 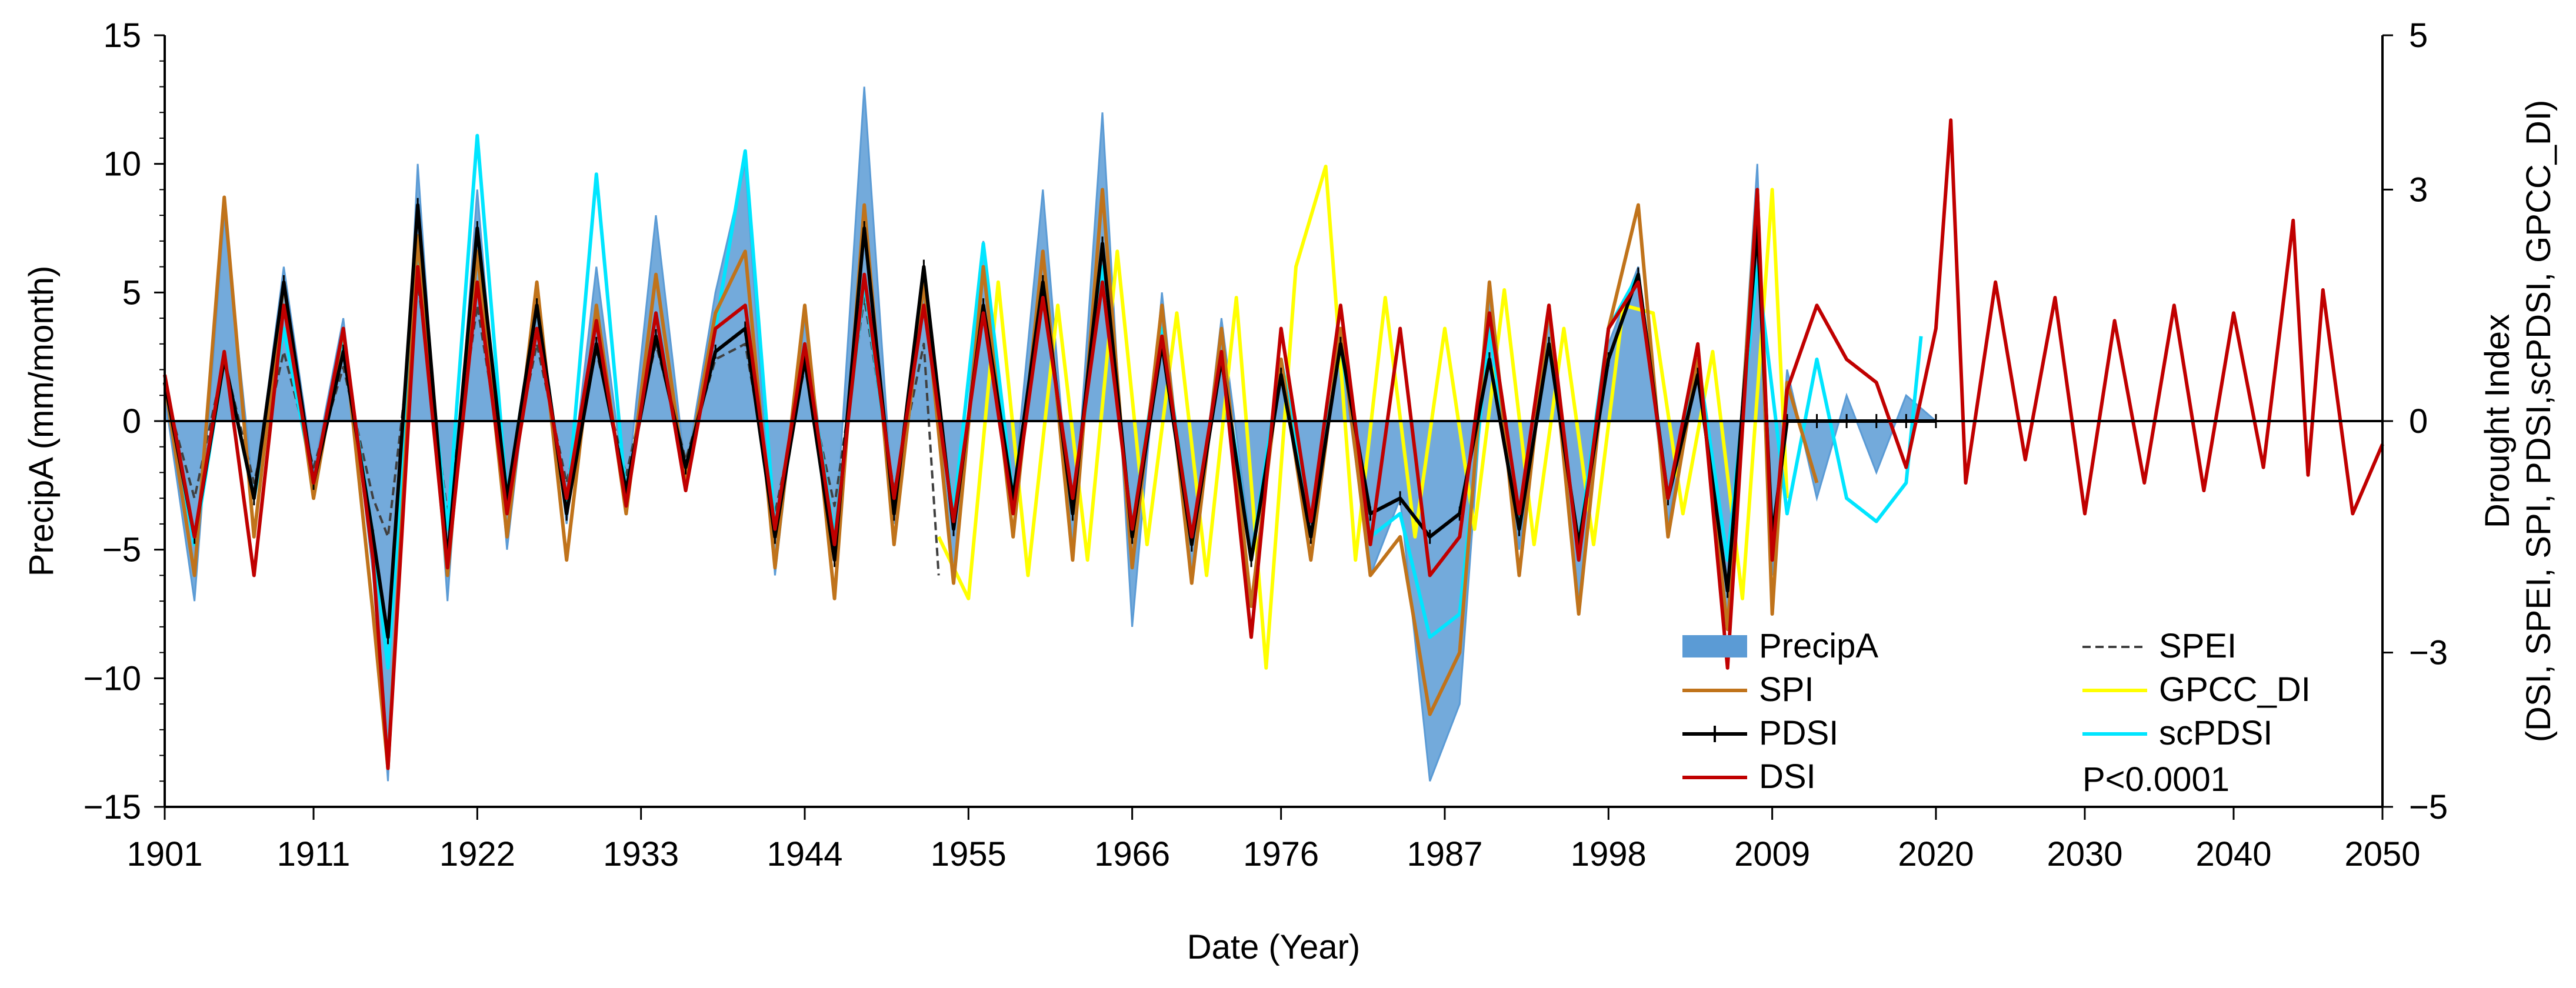 What do you see at coordinates (1132, 854) in the screenshot?
I see `x-tick-label: 1966` at bounding box center [1132, 854].